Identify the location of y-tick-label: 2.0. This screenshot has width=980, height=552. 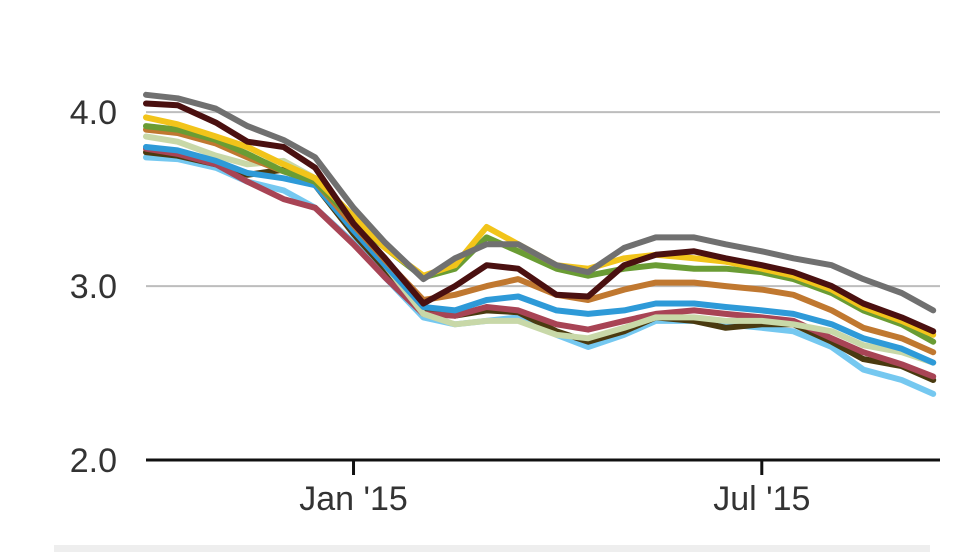
(93, 461).